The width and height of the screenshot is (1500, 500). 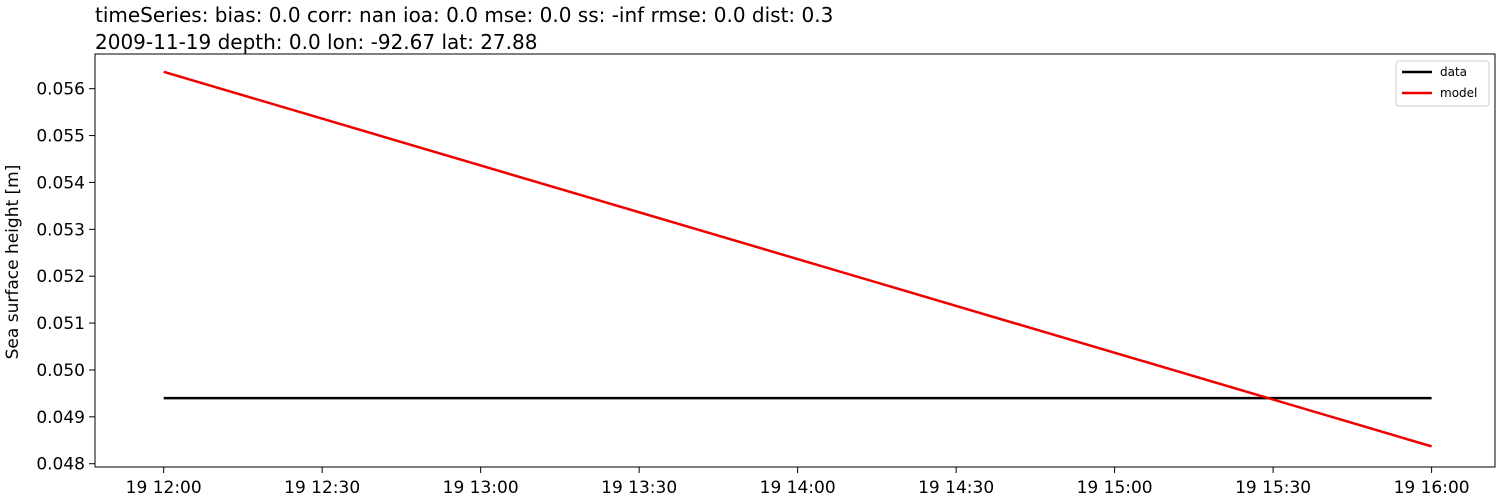 I want to click on legend-label-data: data, so click(x=1453, y=72).